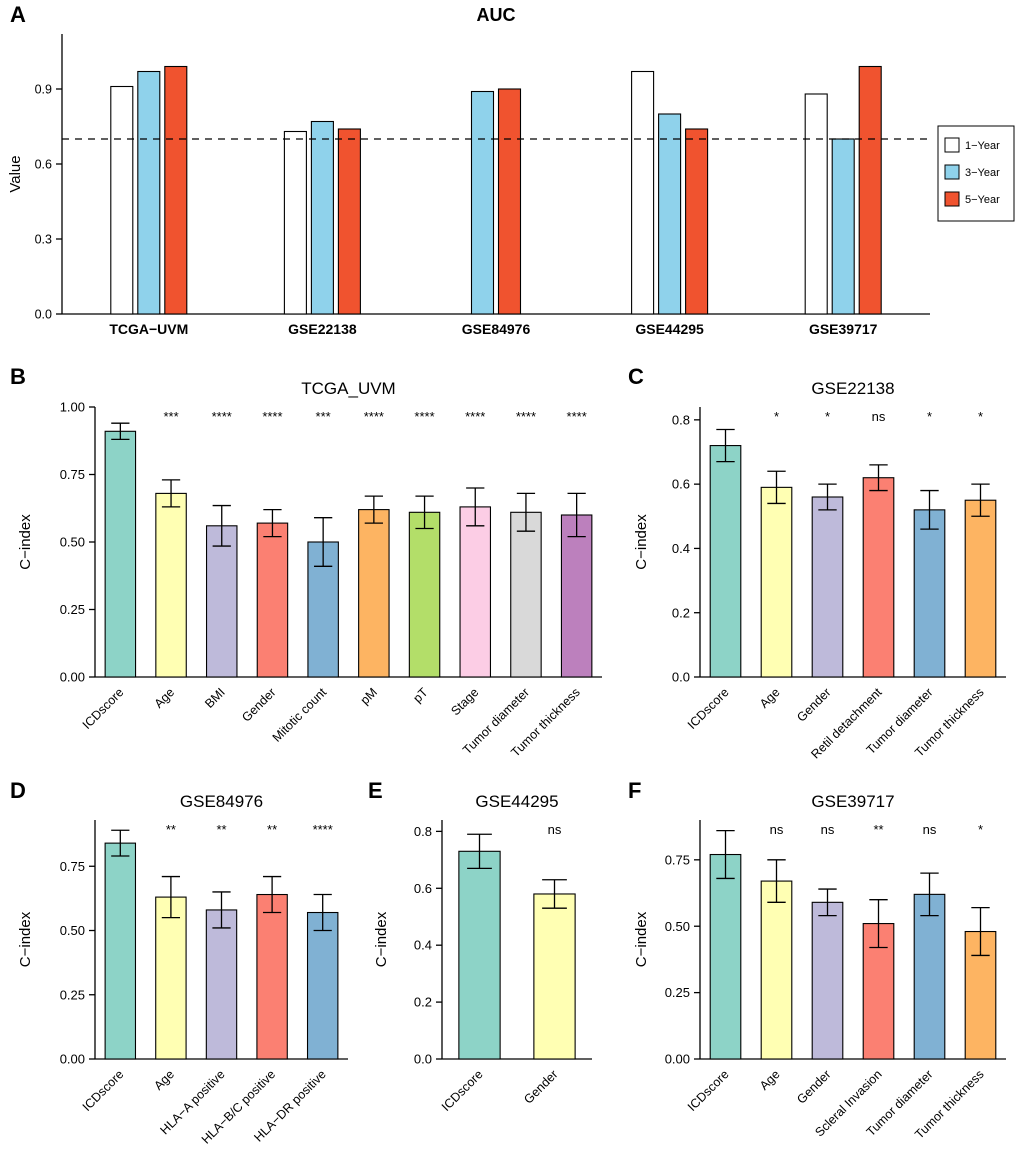 Image resolution: width=1020 pixels, height=1154 pixels. What do you see at coordinates (982, 146) in the screenshot?
I see `legend-label: 1−Year` at bounding box center [982, 146].